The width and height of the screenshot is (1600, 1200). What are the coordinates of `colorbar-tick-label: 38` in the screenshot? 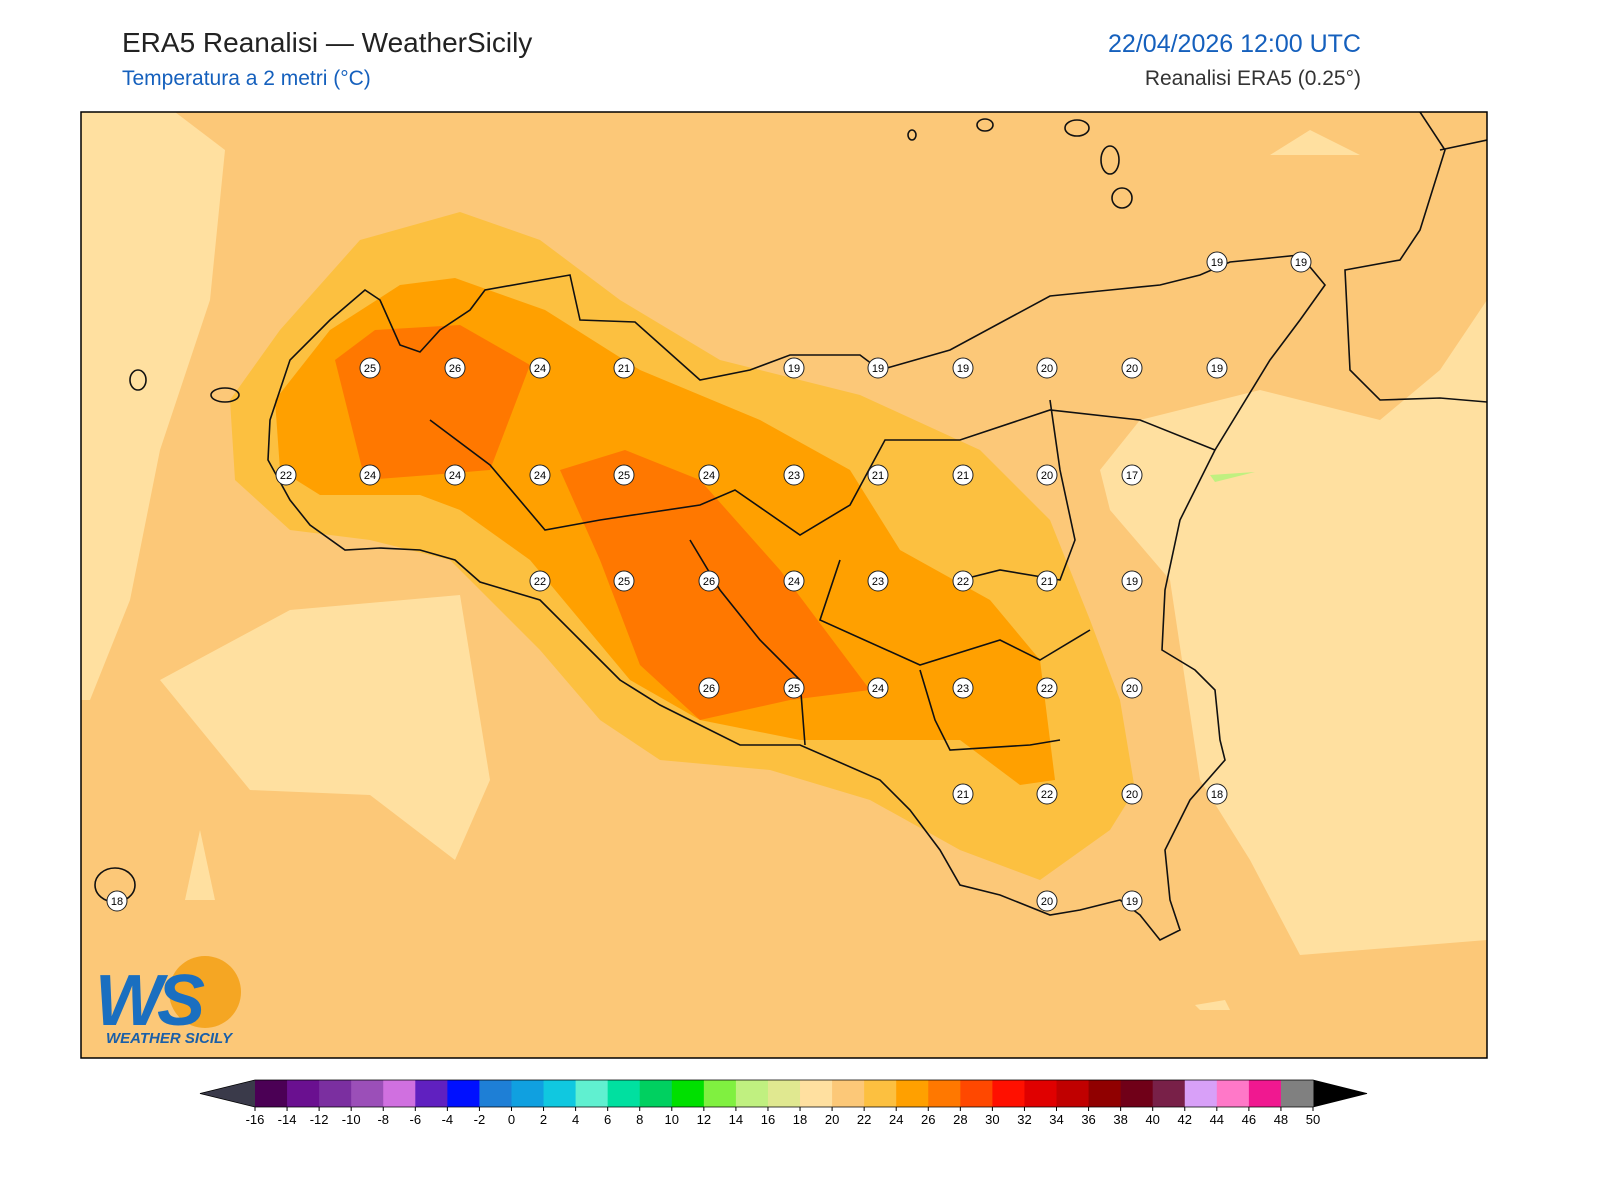 It's located at (1120, 1119).